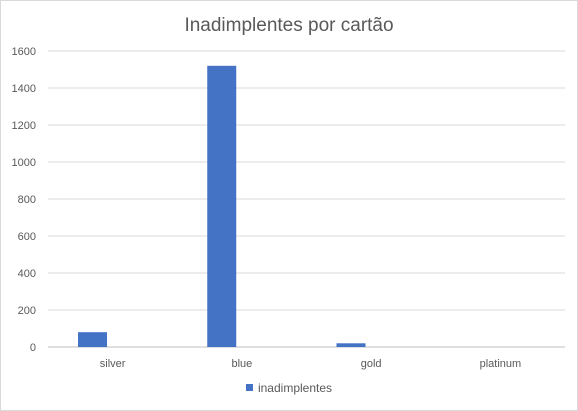  I want to click on x-tick-label: platinum, so click(501, 364).